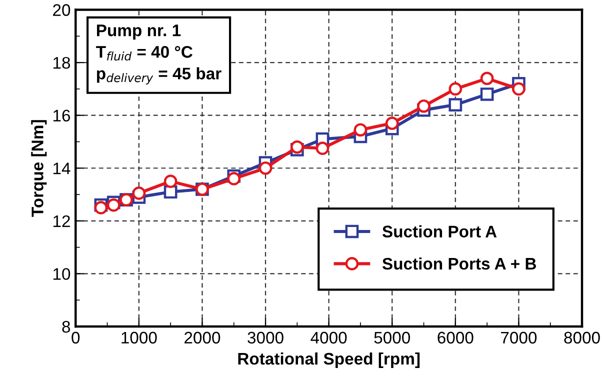  I want to click on x-tick-label: 3000, so click(266, 338).